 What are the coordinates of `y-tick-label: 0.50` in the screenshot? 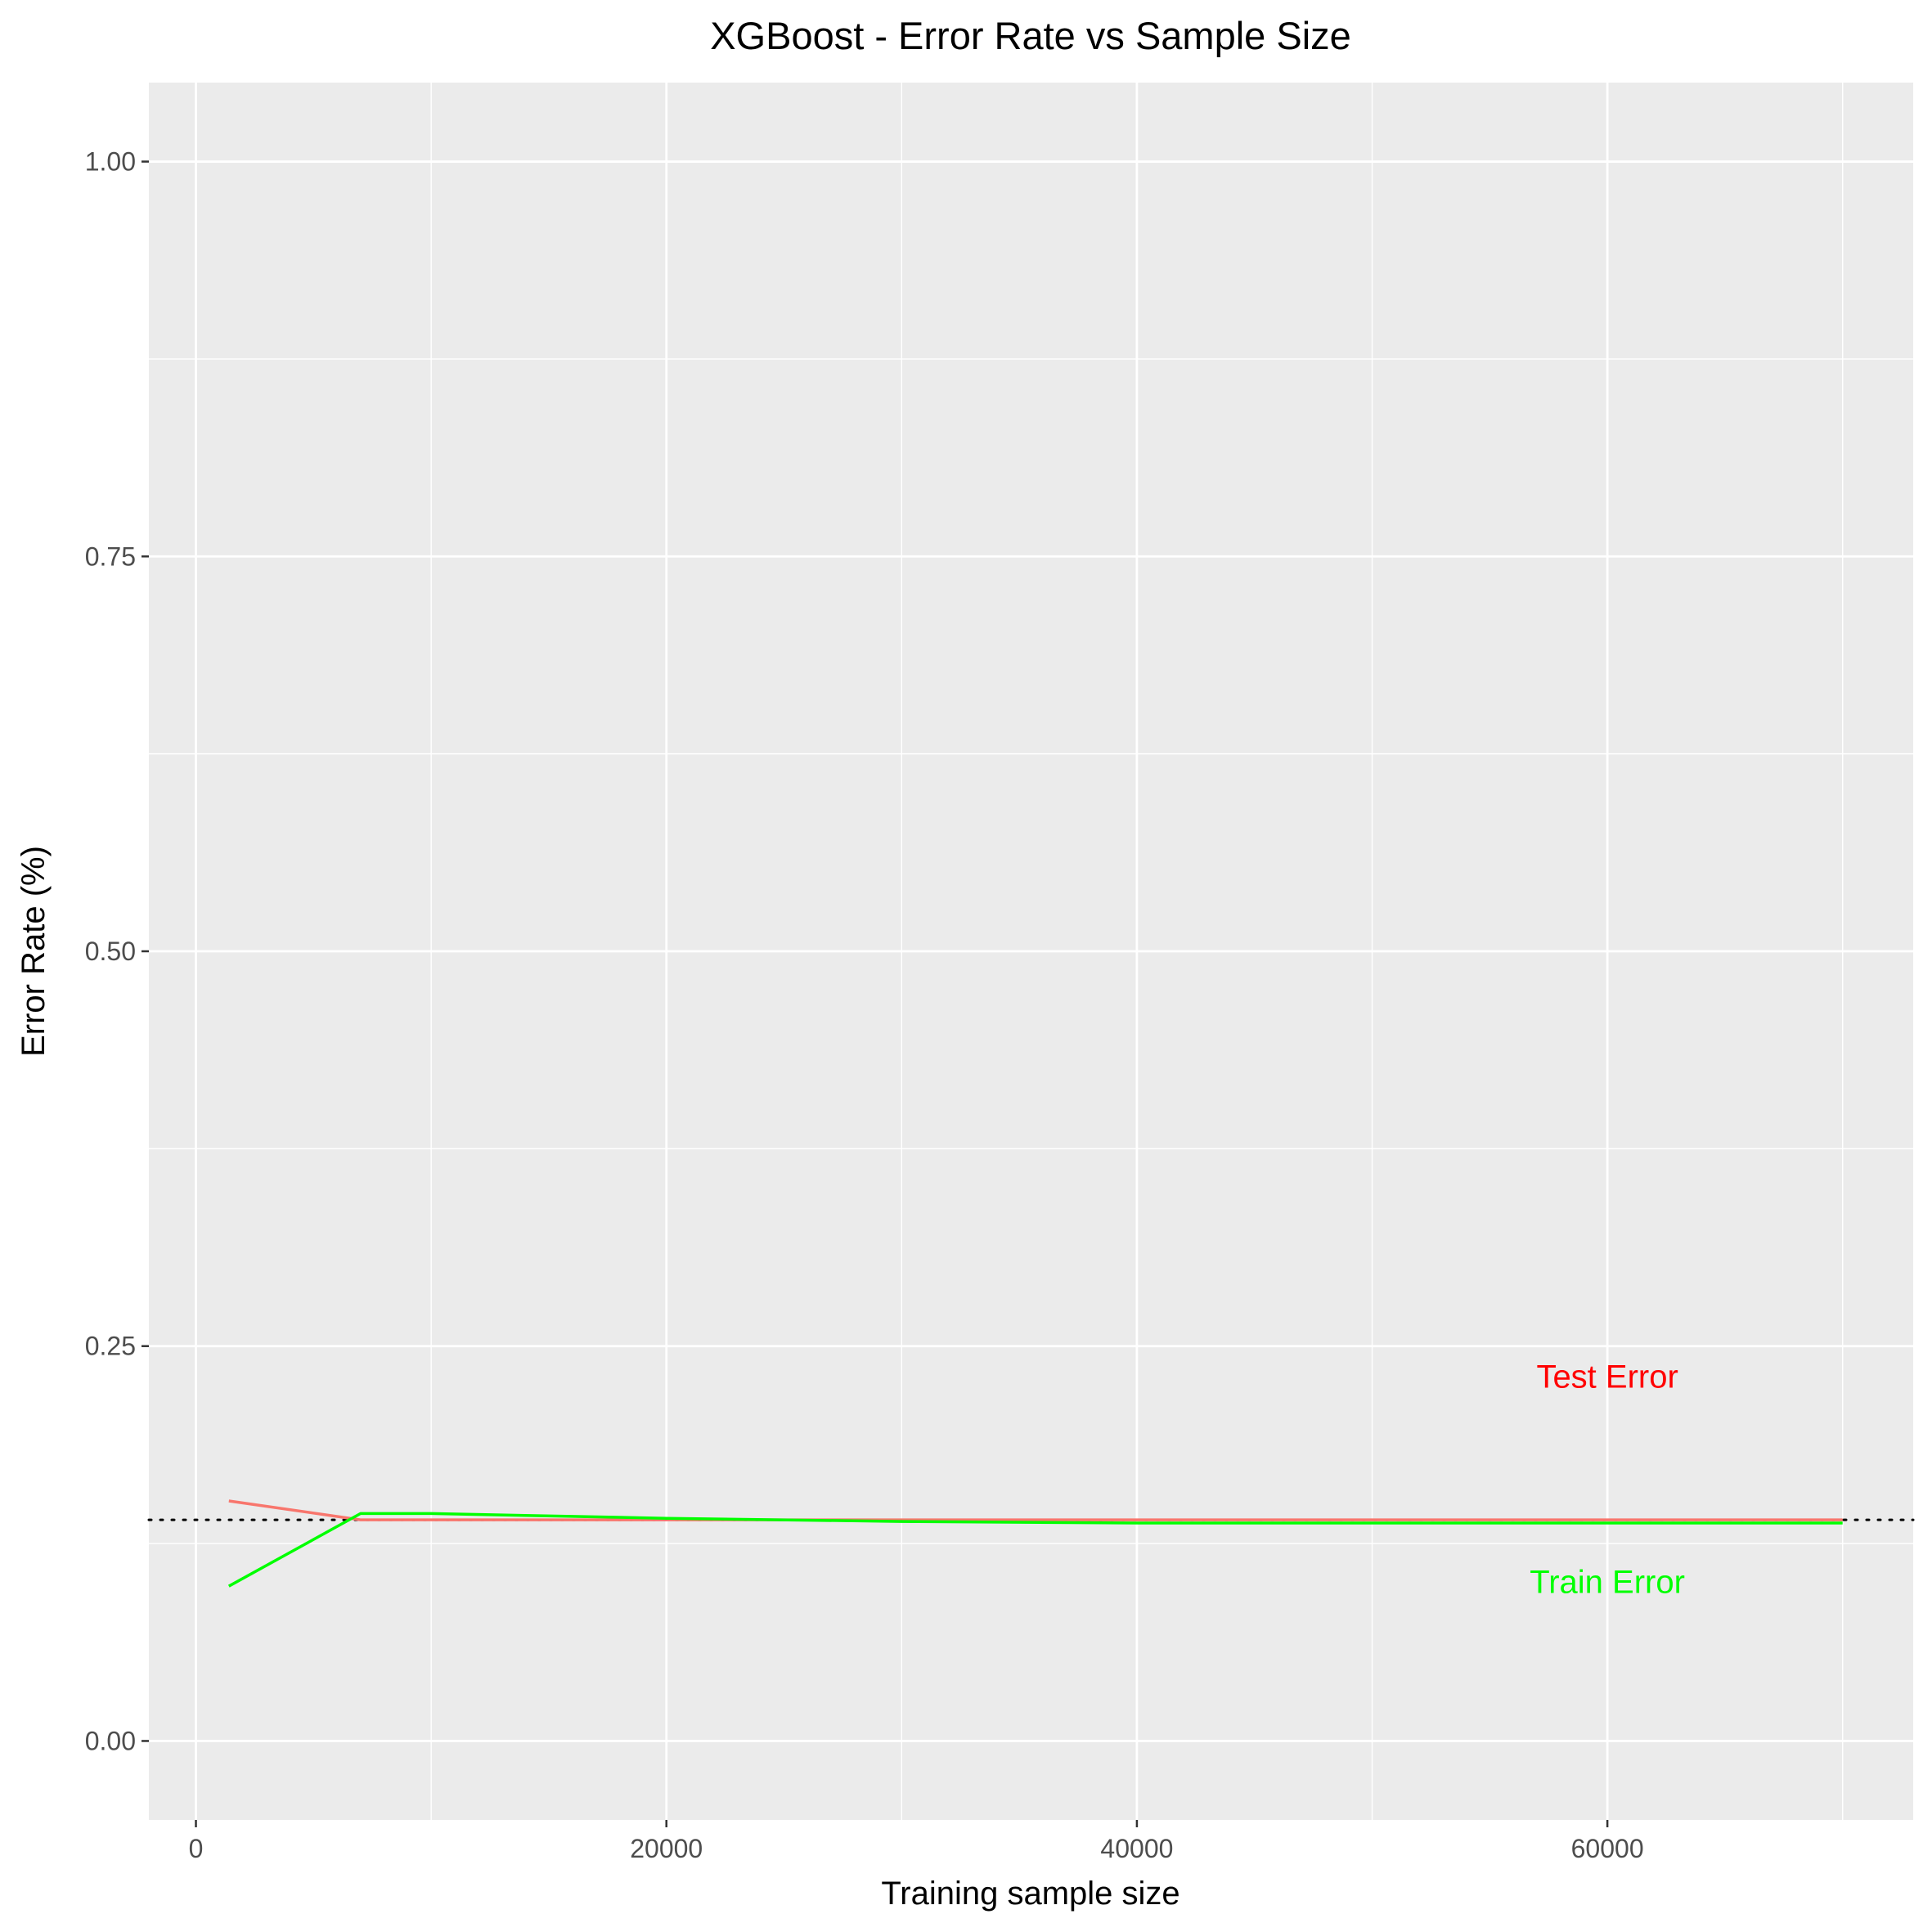 It's located at (111, 952).